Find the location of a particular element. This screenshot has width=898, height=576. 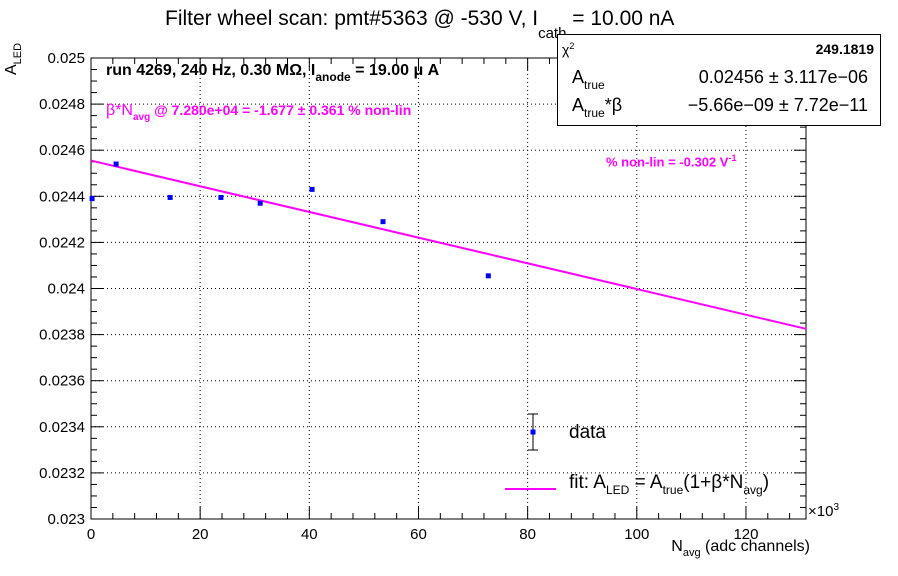

legend-fit-label: fit: ALED = Atrue(1+β*Navg) is located at coordinates (669, 484).